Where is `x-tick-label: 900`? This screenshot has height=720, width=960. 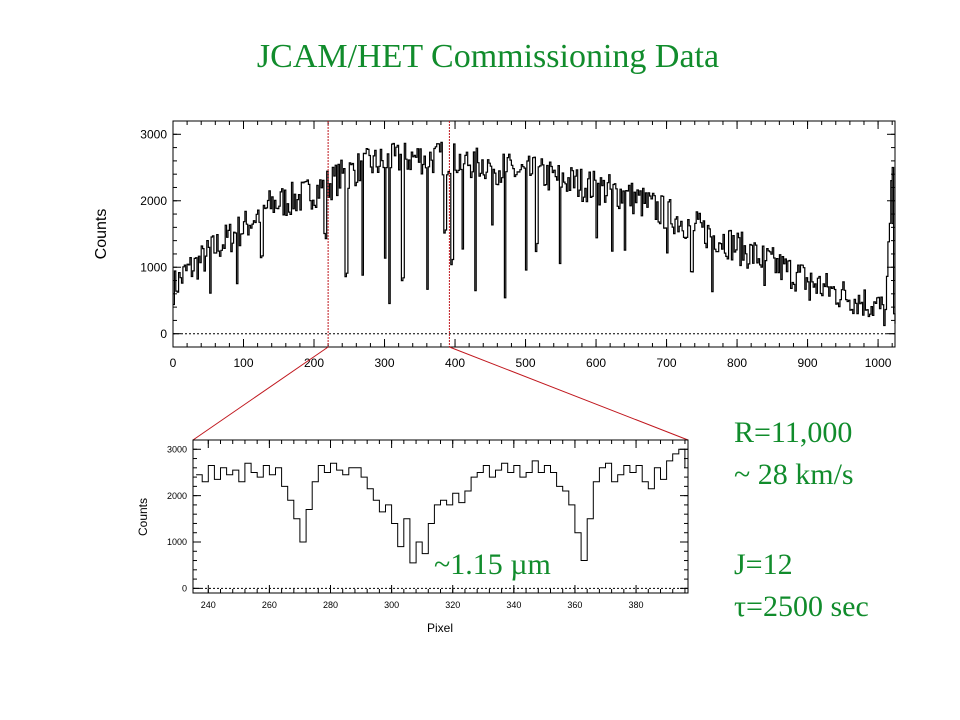
x-tick-label: 900 is located at coordinates (808, 363).